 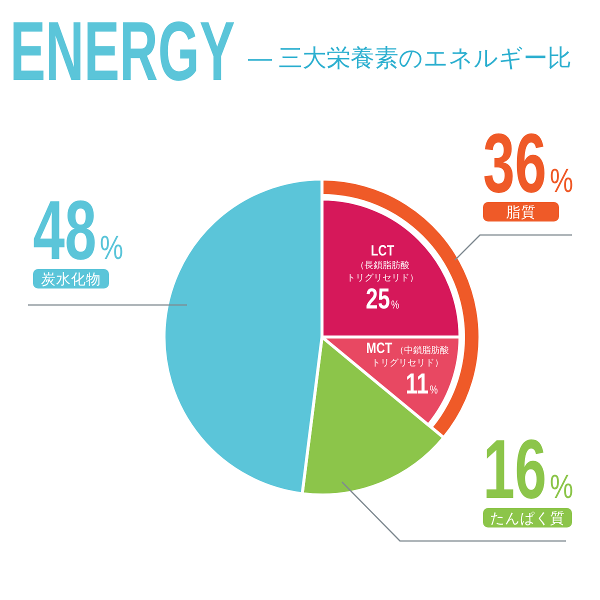 What do you see at coordinates (408, 370) in the screenshot?
I see `slice-label: MCT（中鎖脂肪酸トリグリセリド） 11%` at bounding box center [408, 370].